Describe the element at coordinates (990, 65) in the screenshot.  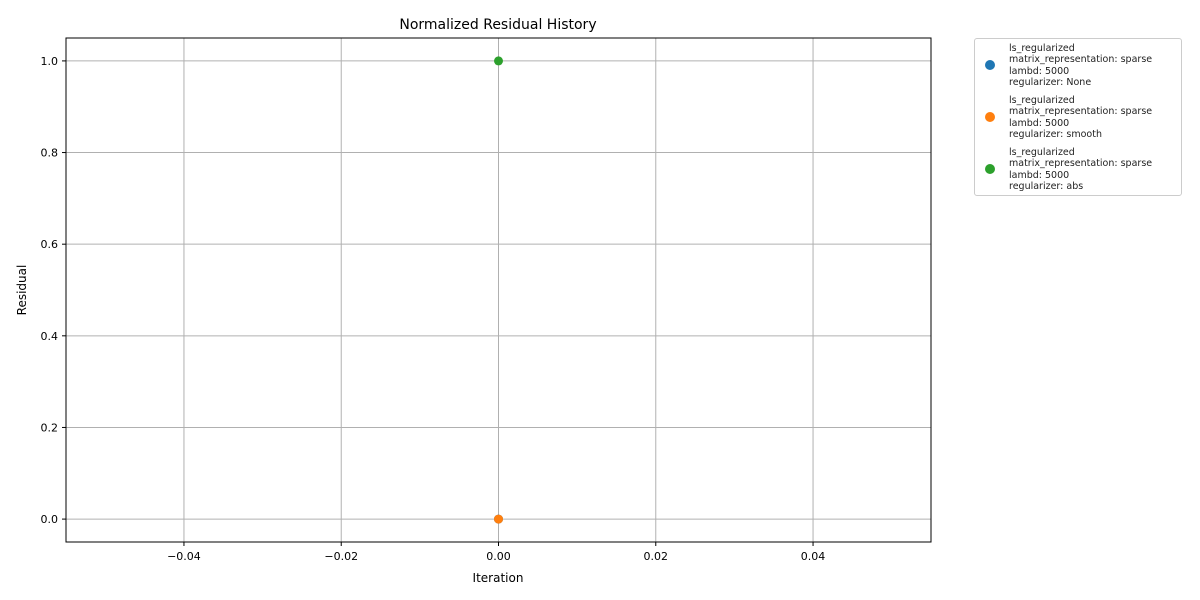
I see `legend-marker-blue` at that location.